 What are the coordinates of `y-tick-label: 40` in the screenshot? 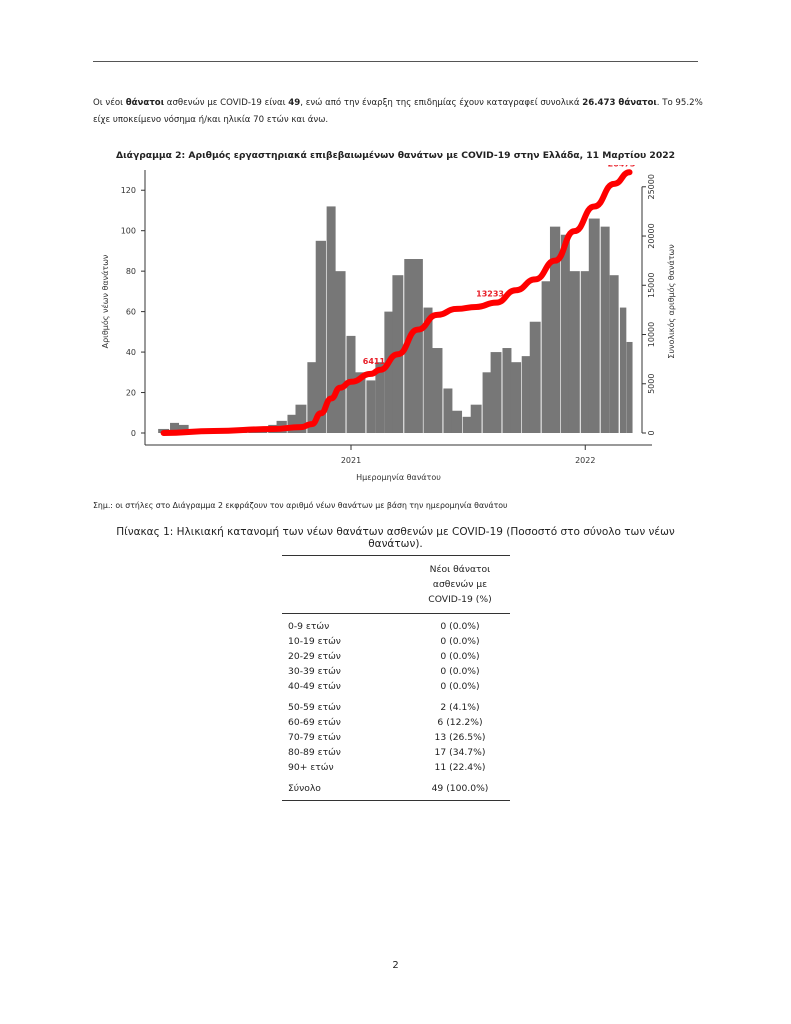 It's located at (131, 352).